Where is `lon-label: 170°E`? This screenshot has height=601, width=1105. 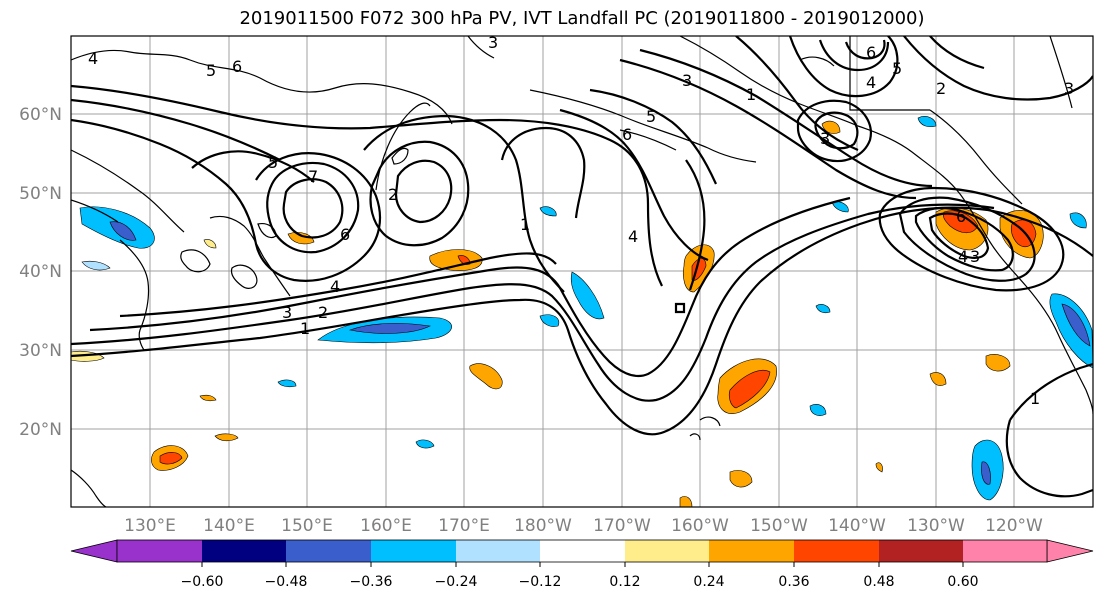
lon-label: 170°E is located at coordinates (464, 526).